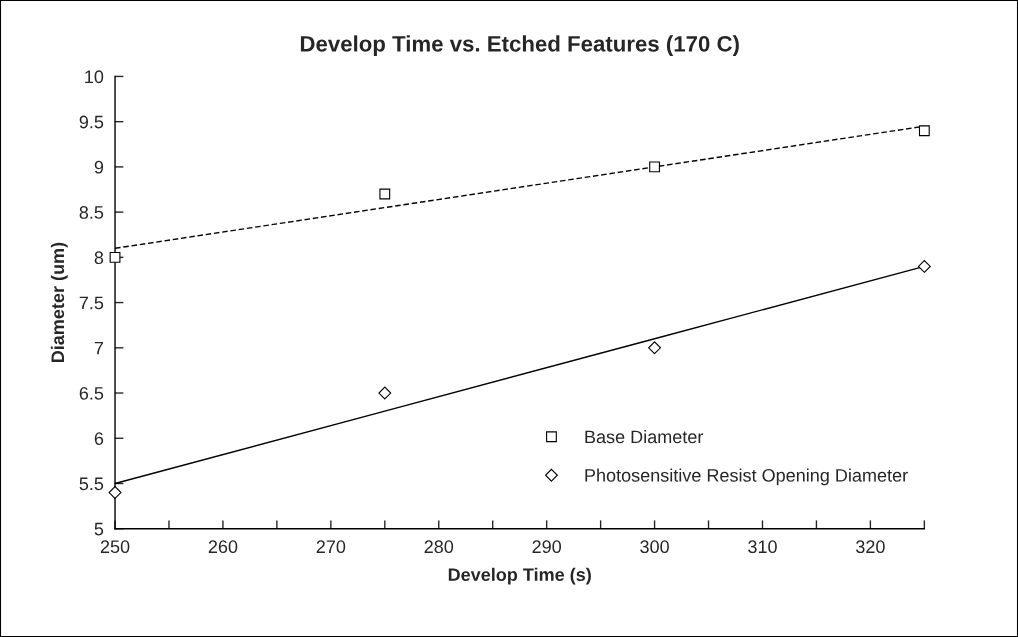  What do you see at coordinates (99, 167) in the screenshot?
I see `y-tick-label: 9` at bounding box center [99, 167].